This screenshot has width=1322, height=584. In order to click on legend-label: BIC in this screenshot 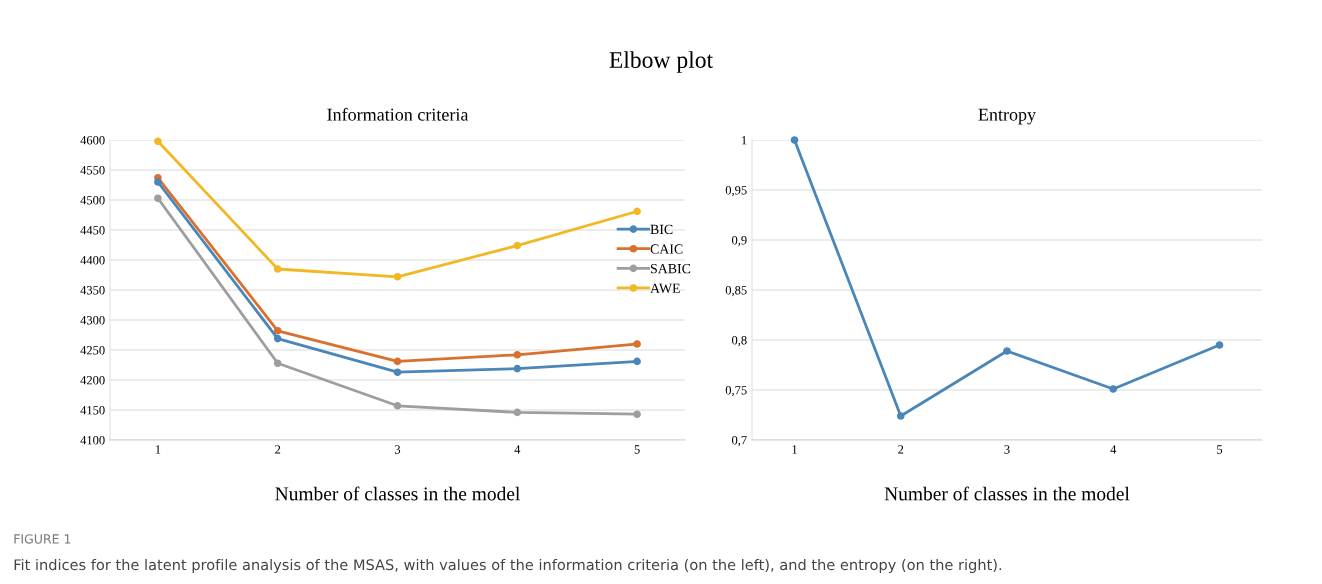, I will do `click(661, 229)`.